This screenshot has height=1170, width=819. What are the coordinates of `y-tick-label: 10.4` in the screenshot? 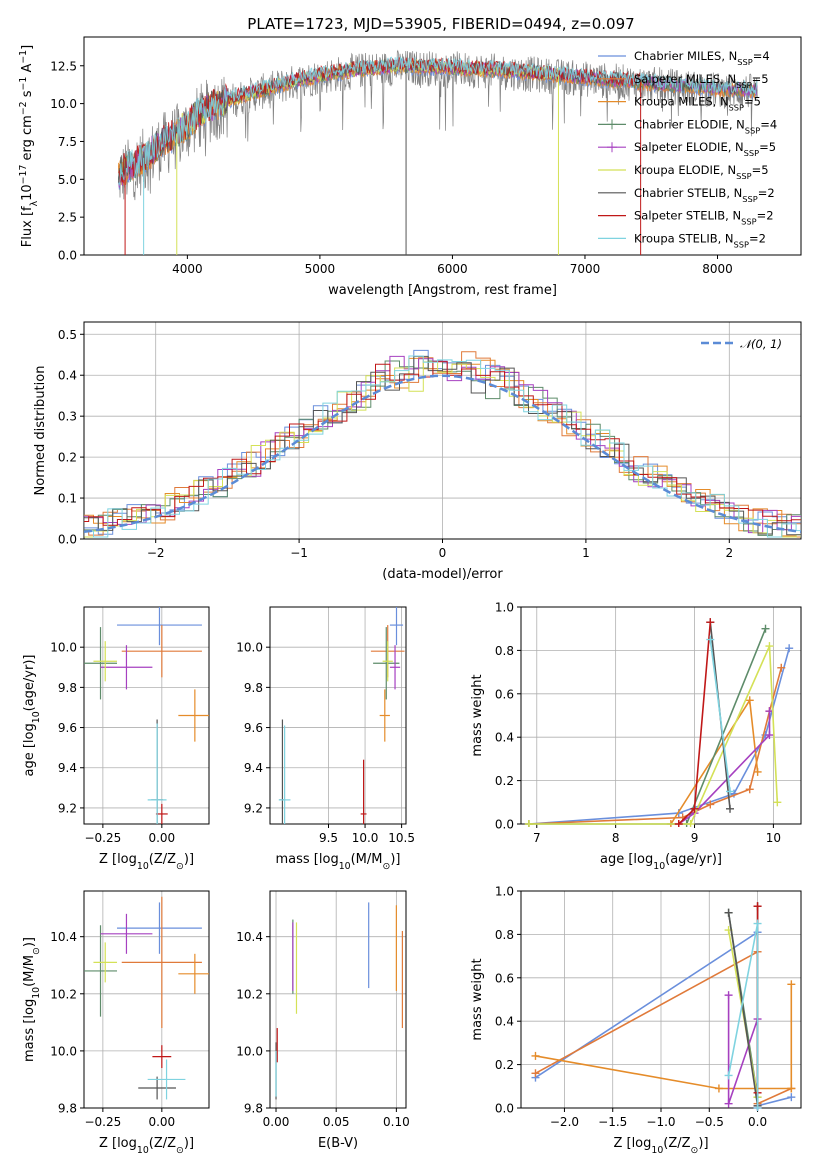 It's located at (249, 937).